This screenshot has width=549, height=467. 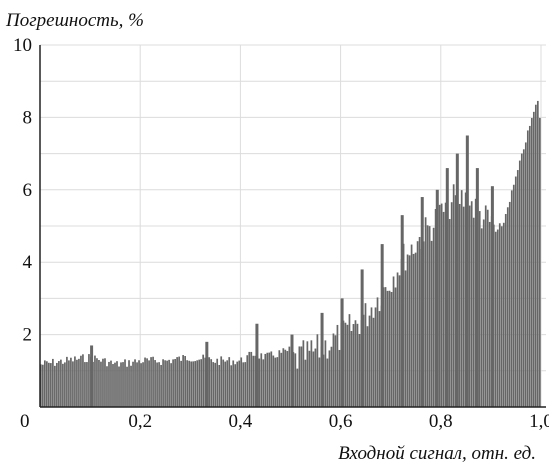 What do you see at coordinates (28, 262) in the screenshot?
I see `y-tick-label: 4` at bounding box center [28, 262].